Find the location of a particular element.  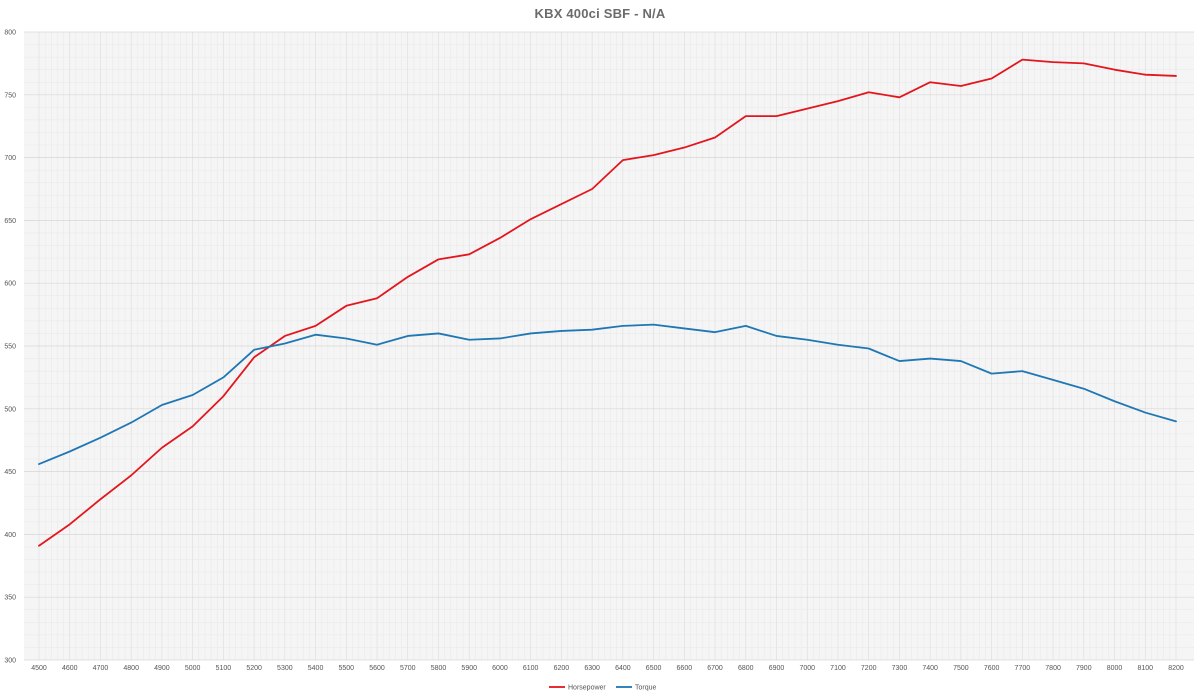

x-tick-label: 5200 is located at coordinates (254, 668).